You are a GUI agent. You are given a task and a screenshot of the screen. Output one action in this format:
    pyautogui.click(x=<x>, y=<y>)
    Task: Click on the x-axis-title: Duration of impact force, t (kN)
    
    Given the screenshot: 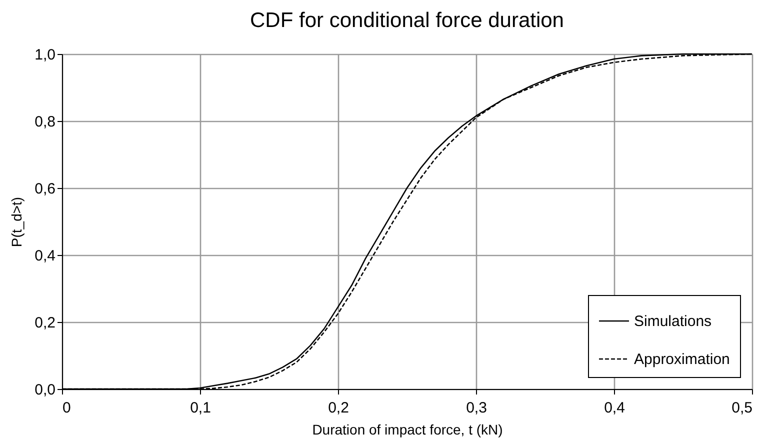 What is the action you would take?
    pyautogui.click(x=407, y=430)
    